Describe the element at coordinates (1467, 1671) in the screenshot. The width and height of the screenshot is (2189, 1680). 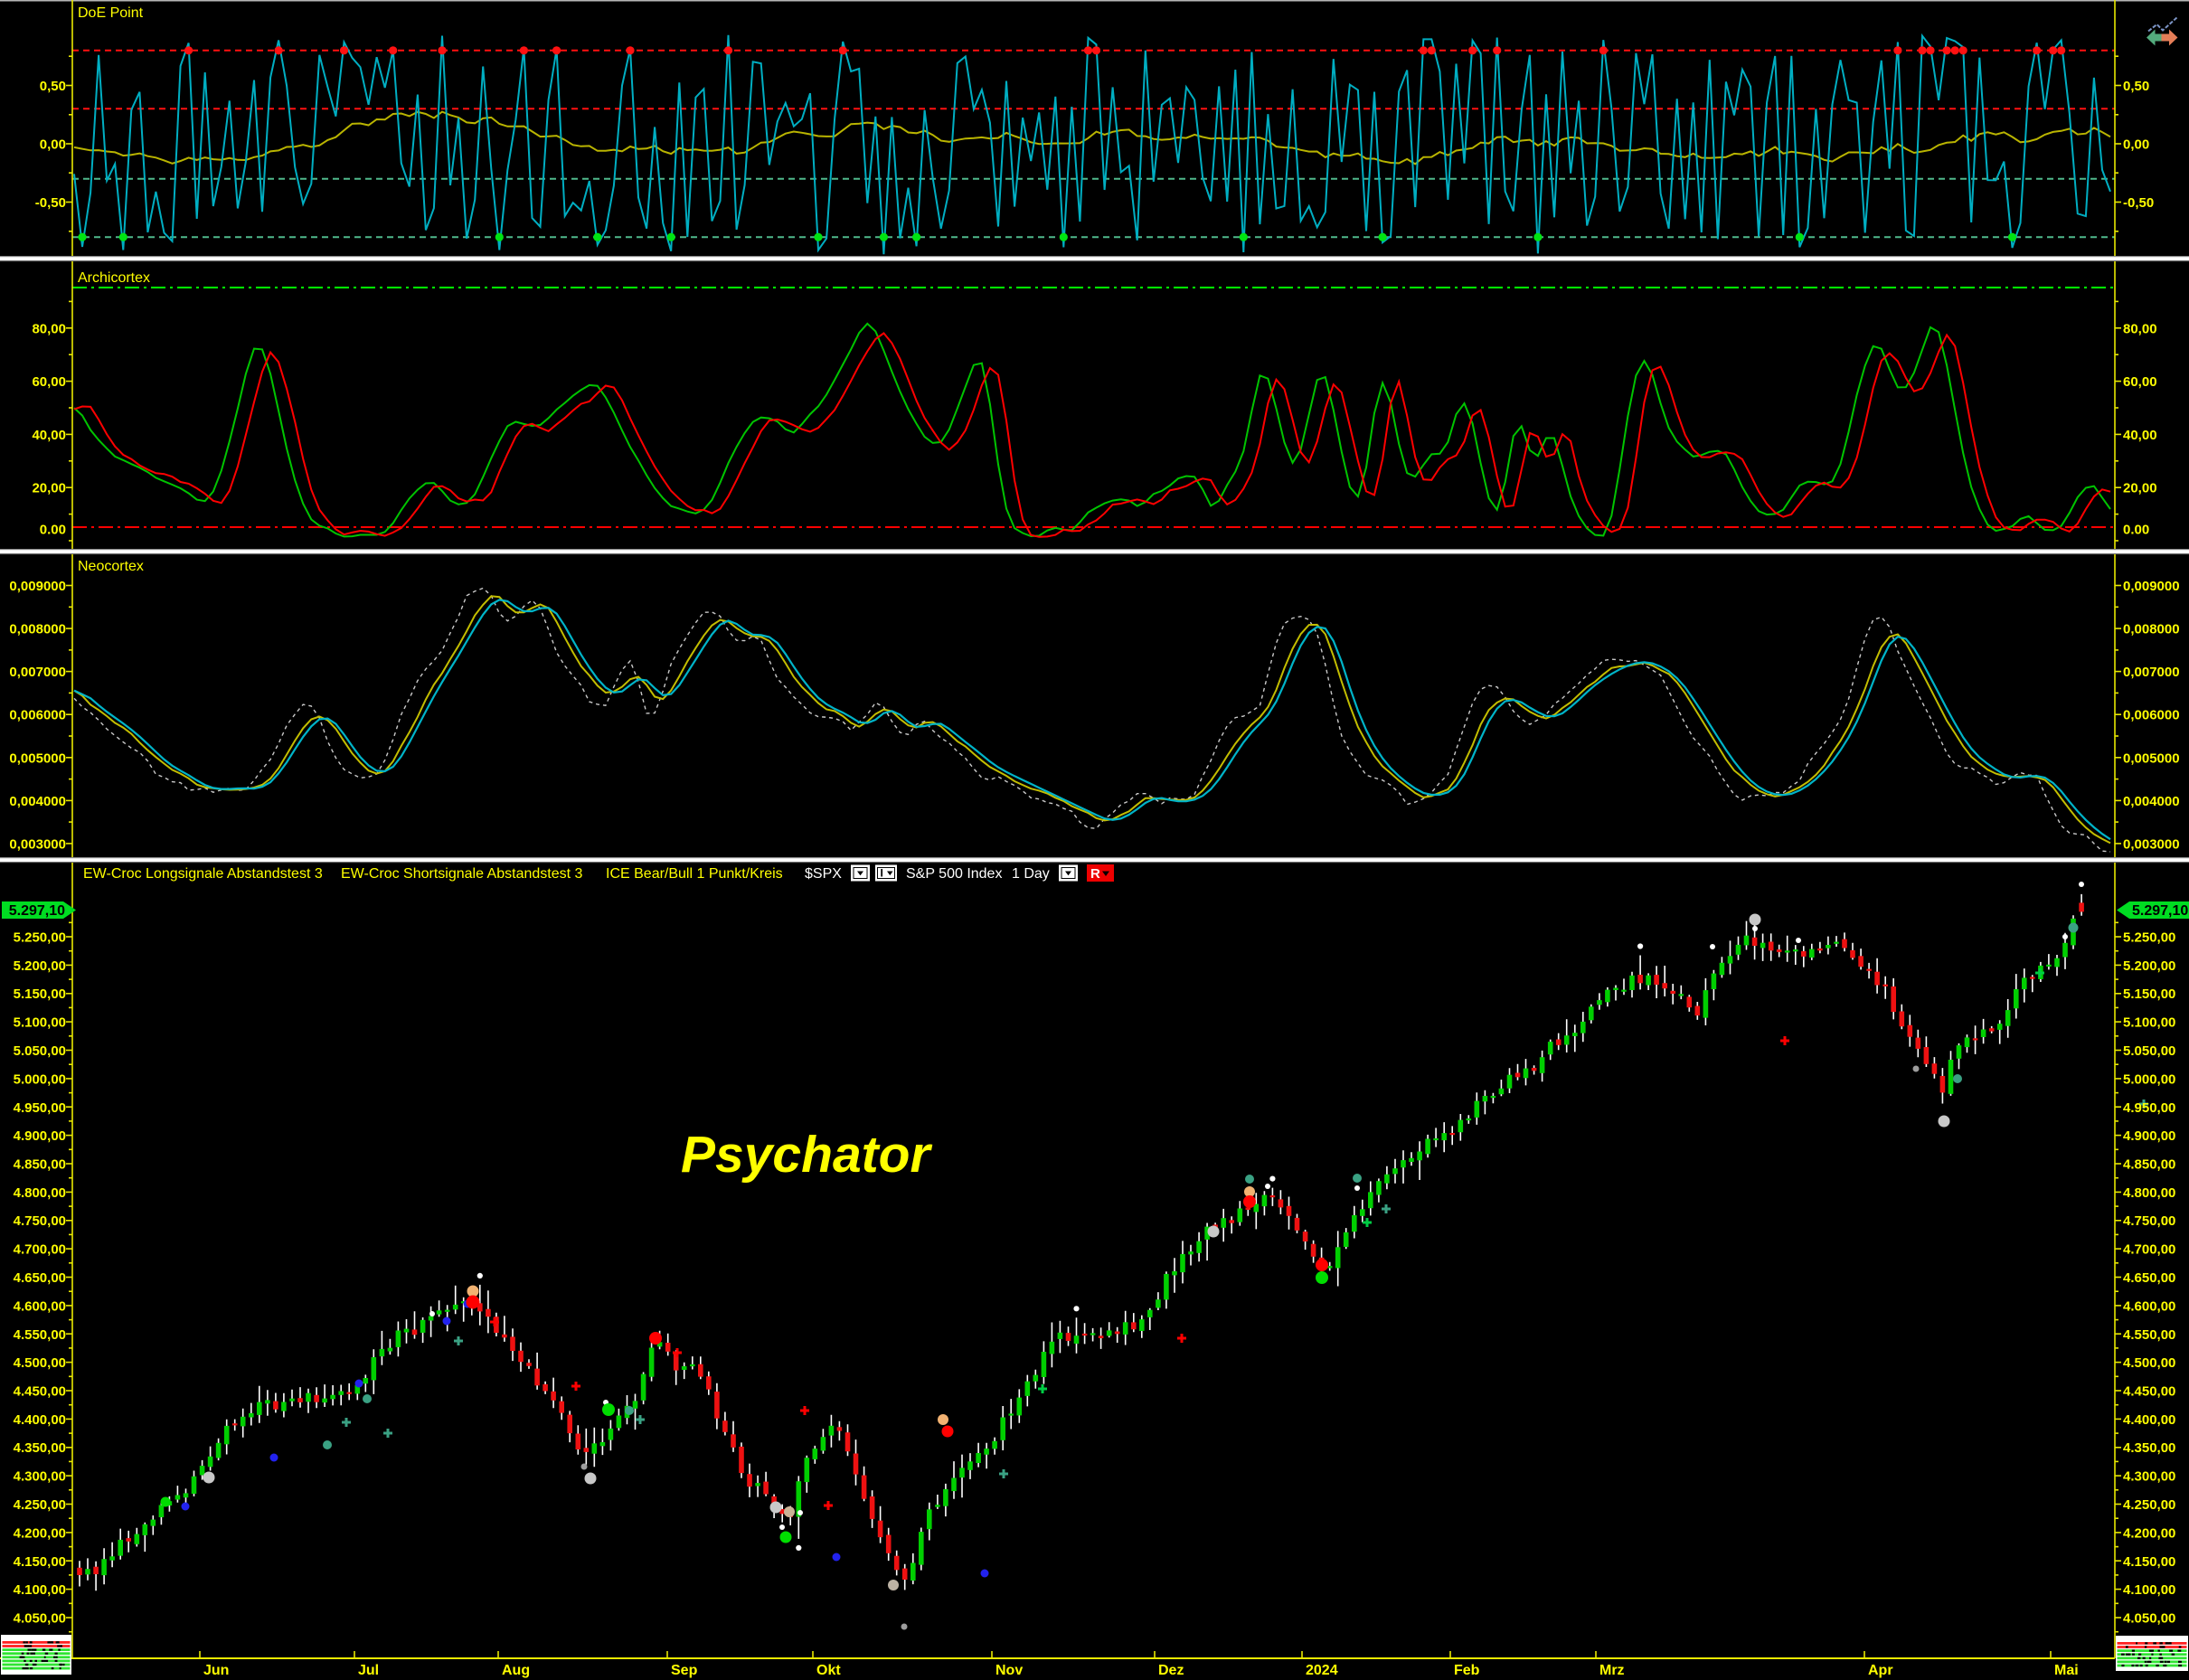
I see `svg-text: Feb` at that location.